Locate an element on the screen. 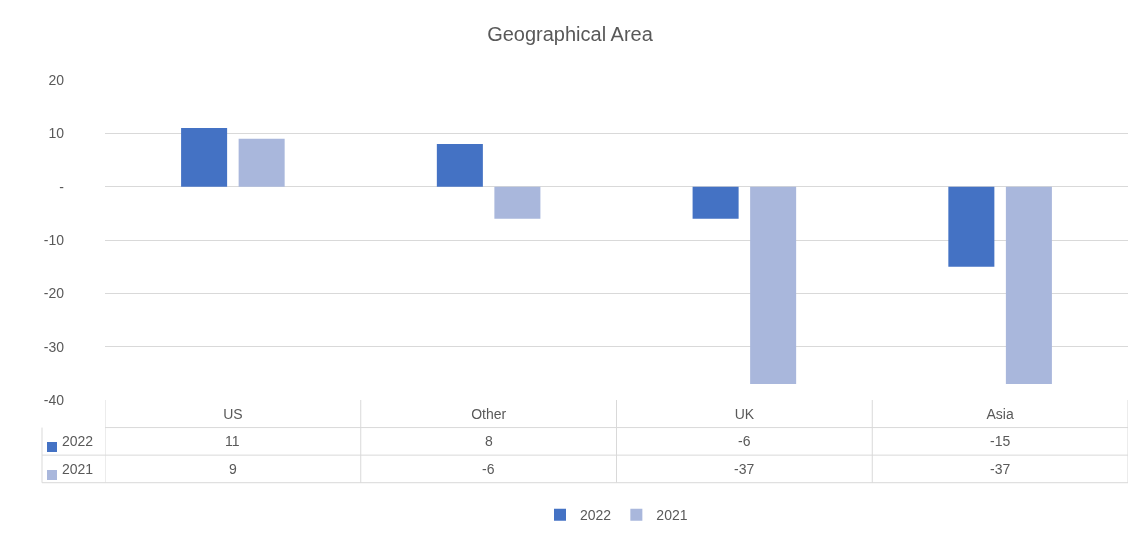  text: 2022 is located at coordinates (596, 515).